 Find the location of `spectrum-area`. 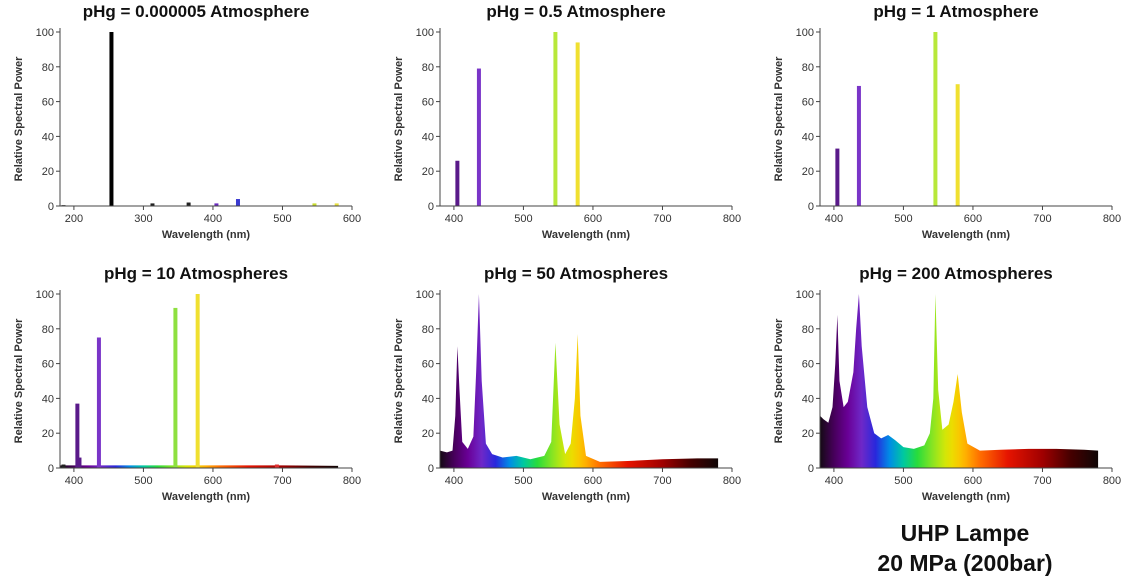

spectrum-area is located at coordinates (579, 381).